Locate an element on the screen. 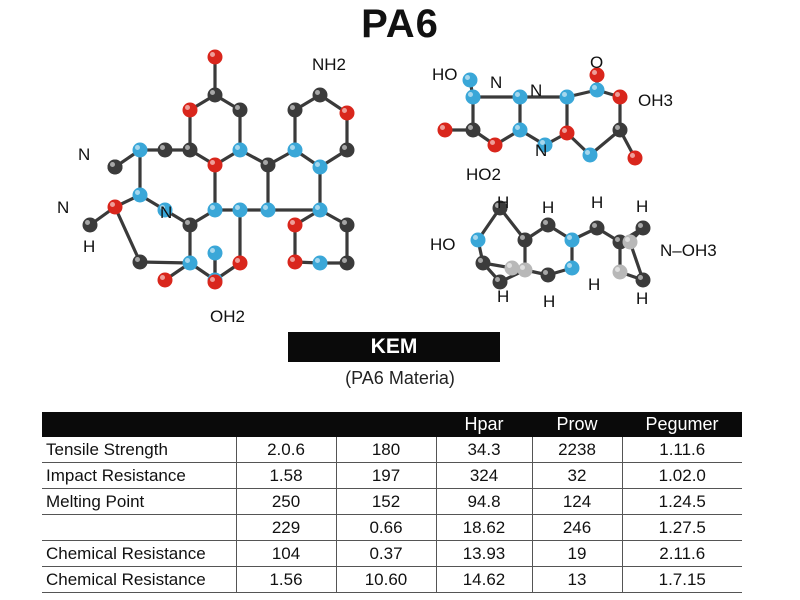  value-cell: 0.66 is located at coordinates (386, 527).